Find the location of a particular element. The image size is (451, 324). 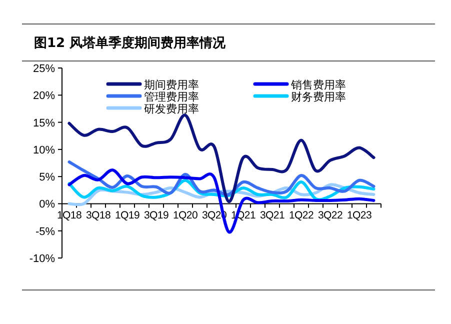

x-tick-label: 3Q21 is located at coordinates (272, 216).